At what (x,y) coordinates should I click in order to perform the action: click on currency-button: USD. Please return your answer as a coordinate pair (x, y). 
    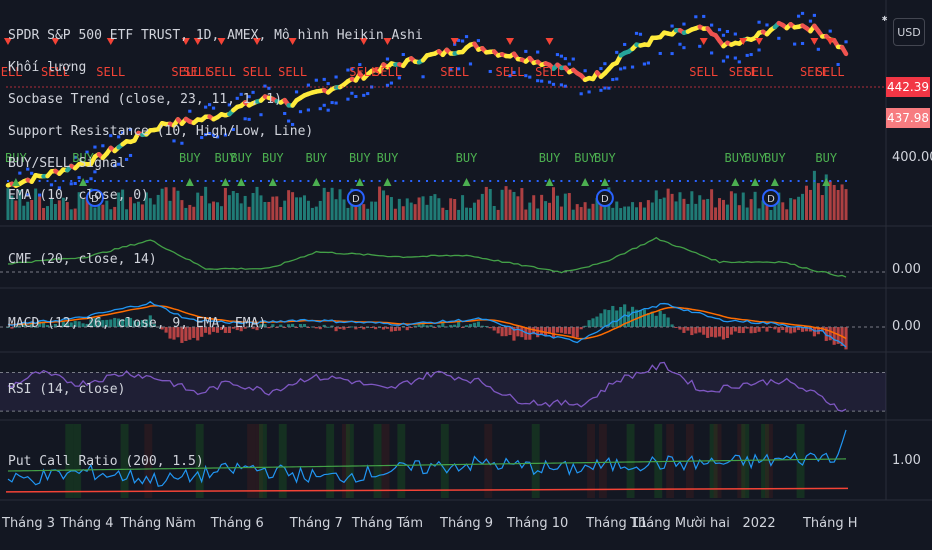
    Looking at the image, I should click on (909, 32).